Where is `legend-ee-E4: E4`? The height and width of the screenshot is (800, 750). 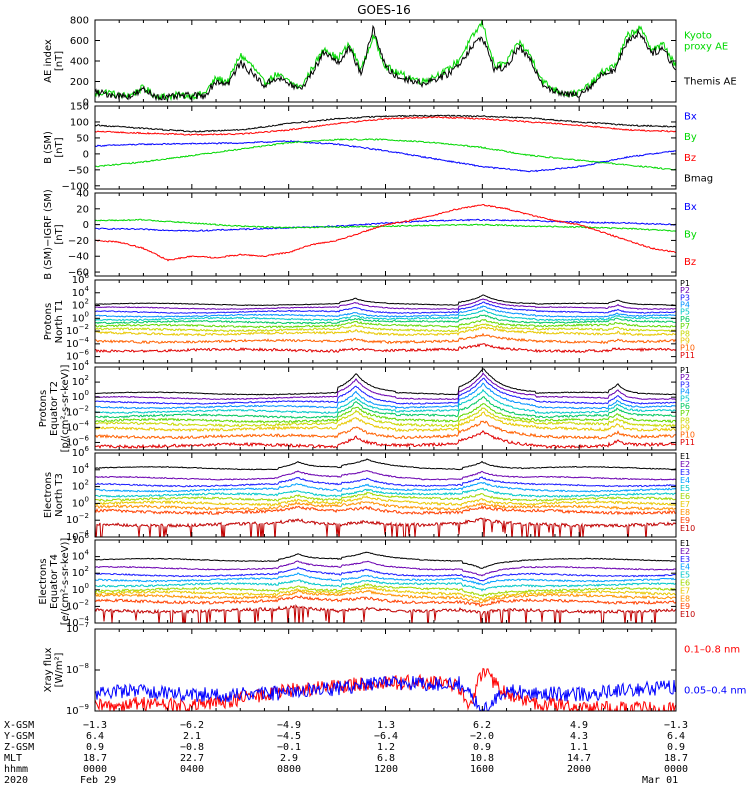 legend-ee-E4: E4 is located at coordinates (685, 567).